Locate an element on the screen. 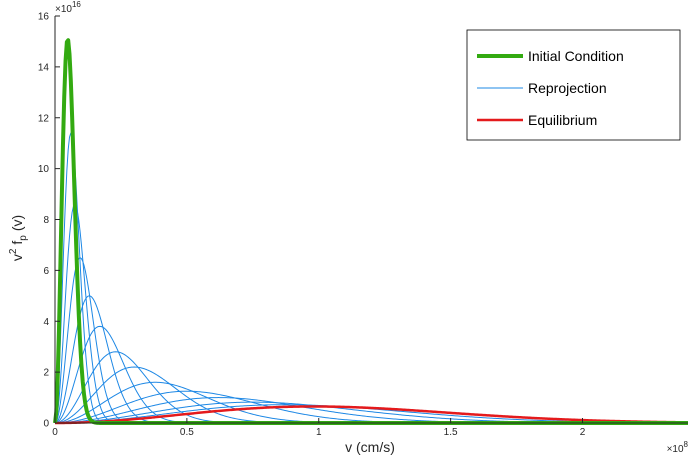  x-tick-label-4: 2 is located at coordinates (583, 432).